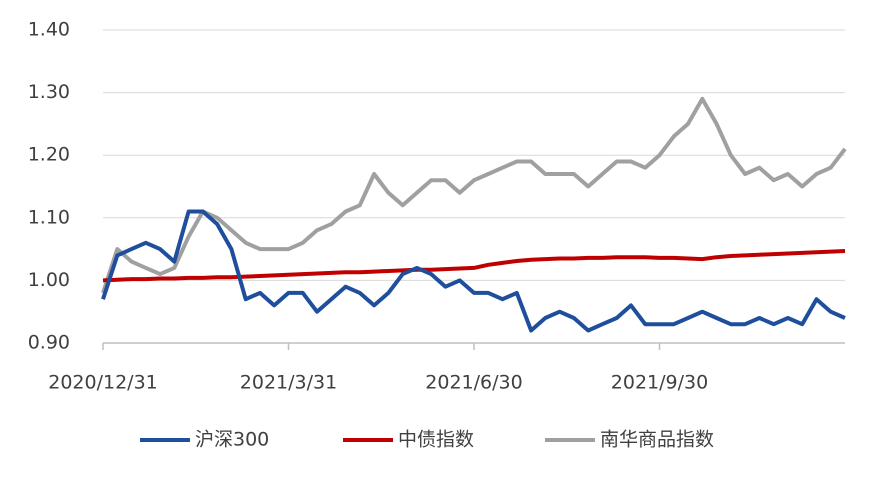 The height and width of the screenshot is (483, 880). Describe the element at coordinates (49, 280) in the screenshot. I see `y-tick-label: 1.00` at that location.